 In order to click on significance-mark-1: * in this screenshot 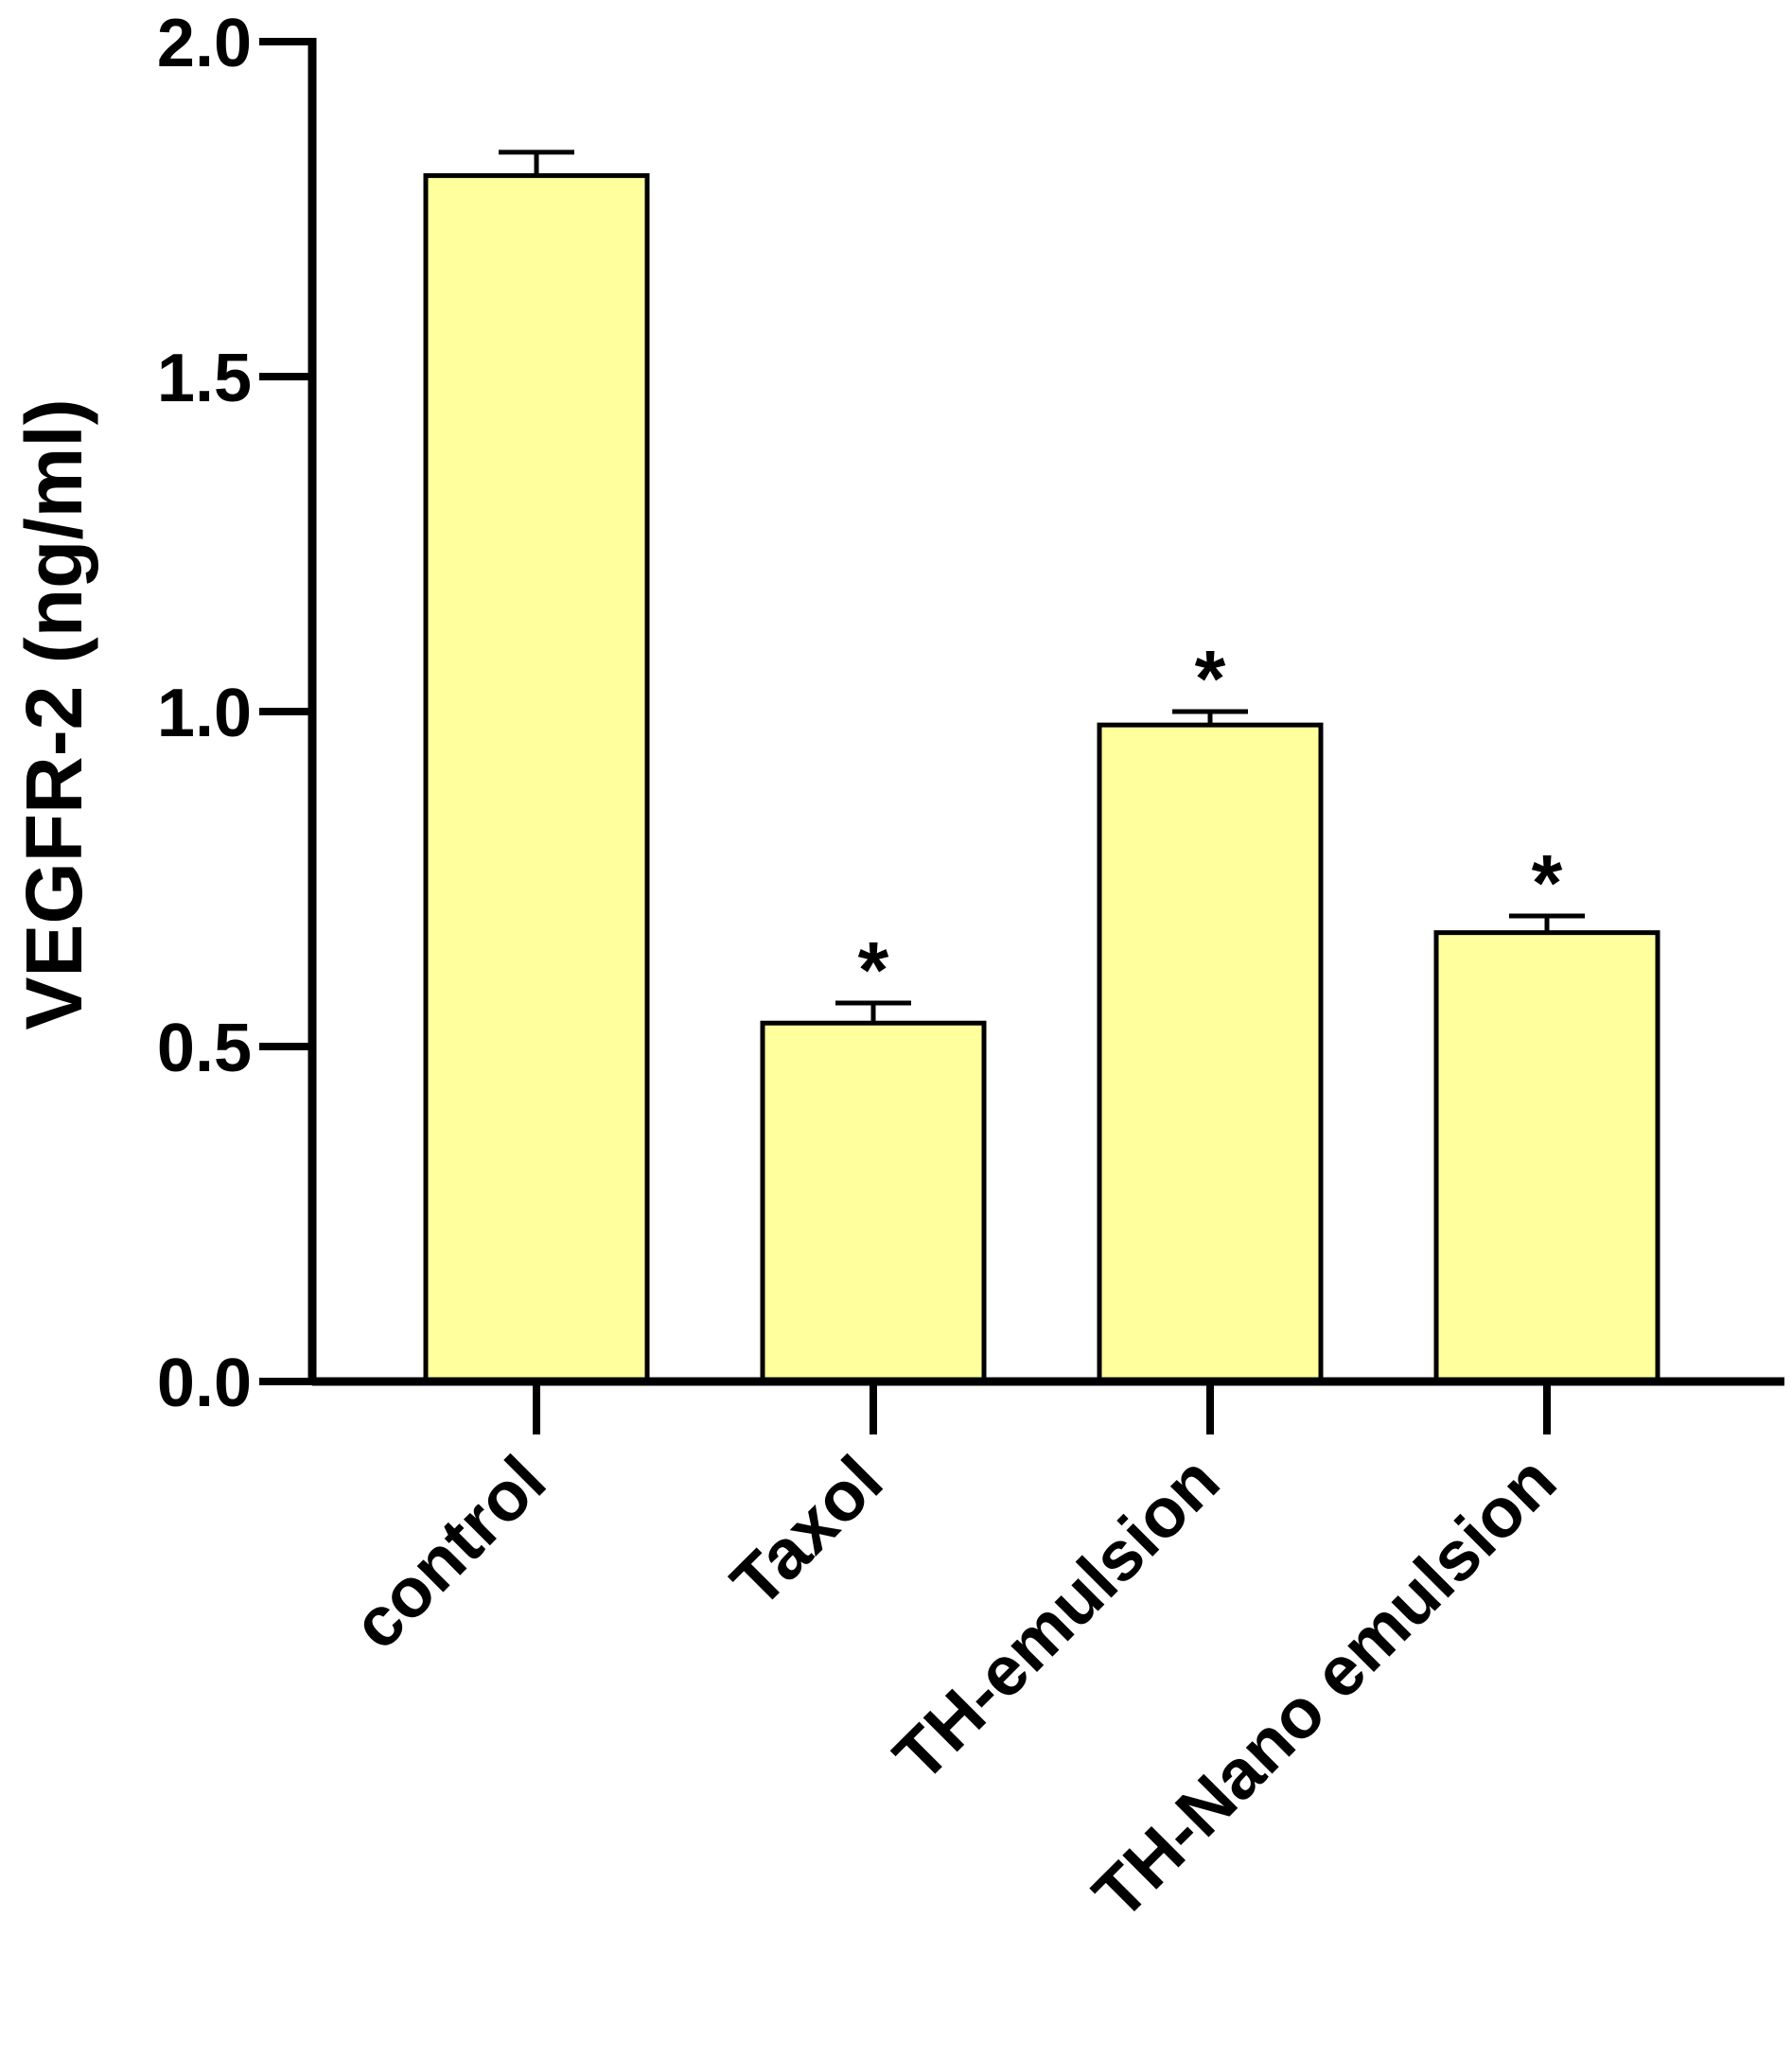, I will do `click(873, 970)`.